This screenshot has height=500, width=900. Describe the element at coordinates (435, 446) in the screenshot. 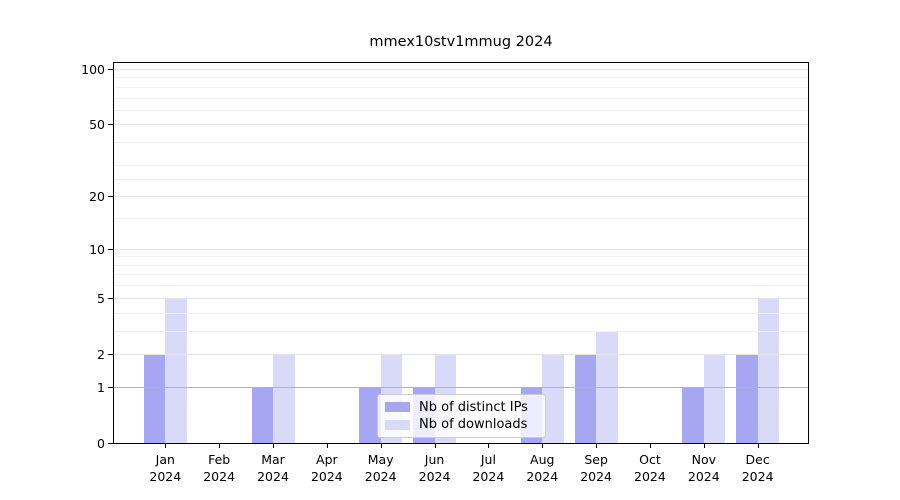

I see `x-tick-jun` at that location.